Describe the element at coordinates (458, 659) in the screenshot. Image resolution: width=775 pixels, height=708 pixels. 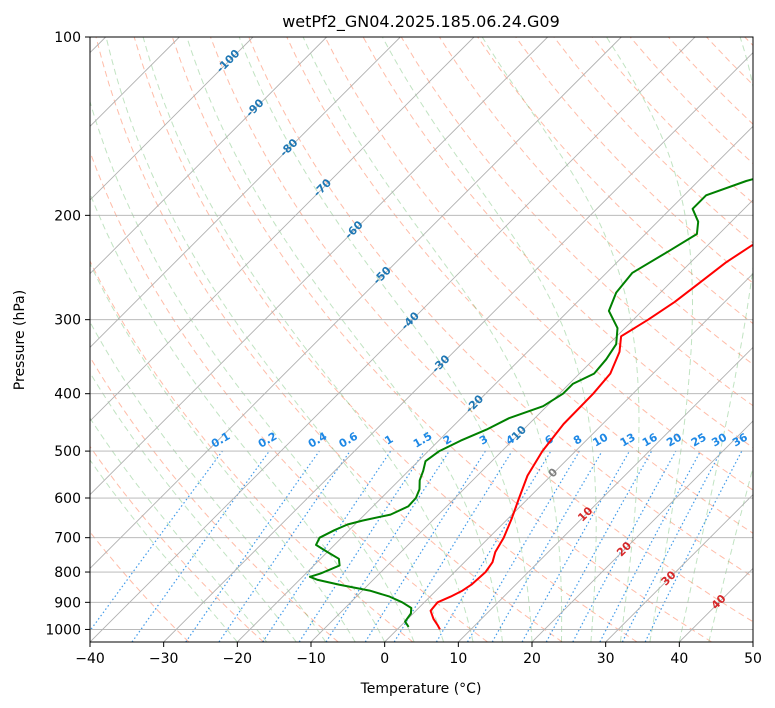
I see `x-tick-label: 10` at that location.